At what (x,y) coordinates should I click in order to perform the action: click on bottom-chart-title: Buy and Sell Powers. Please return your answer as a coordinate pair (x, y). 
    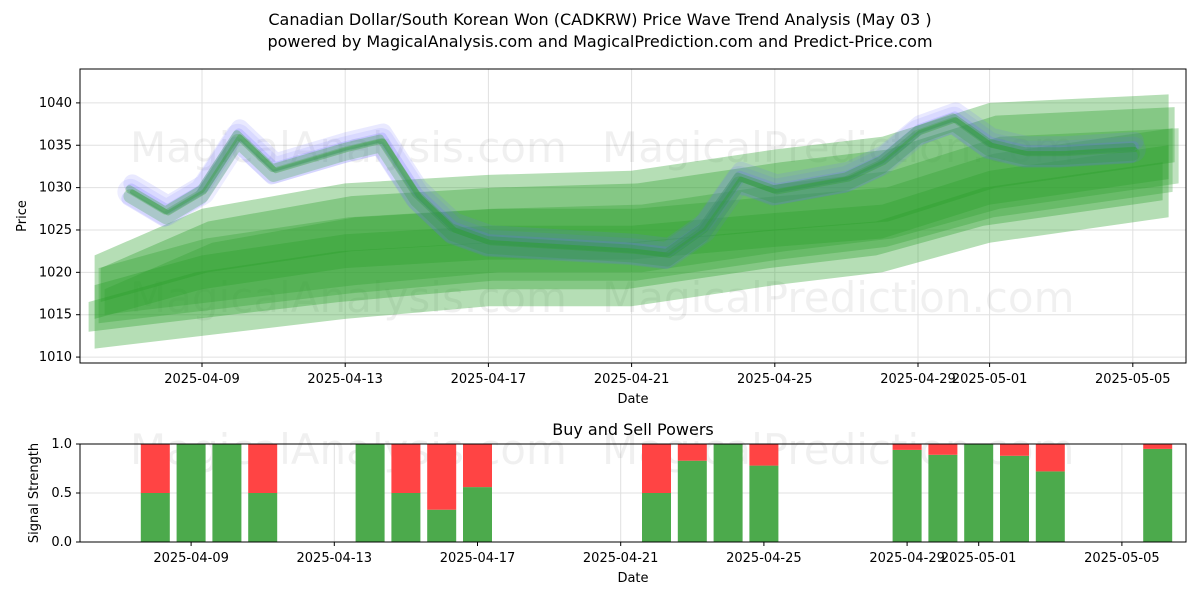
    Looking at the image, I should click on (633, 429).